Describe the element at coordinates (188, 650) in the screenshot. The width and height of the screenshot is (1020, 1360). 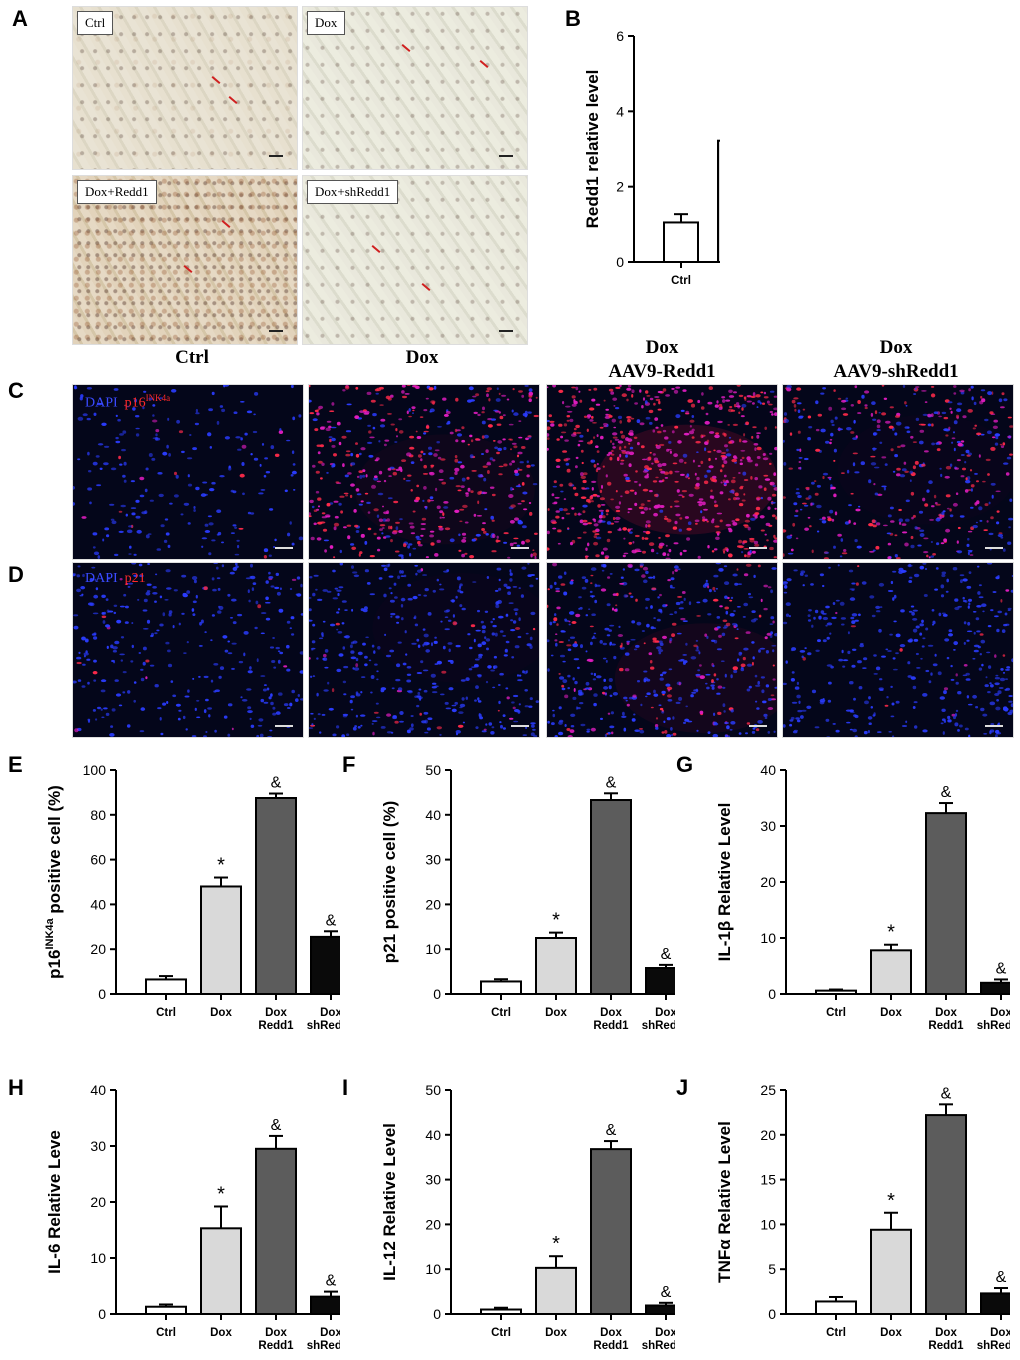
I see `fluor-d-ctrl: DAPI p21` at that location.